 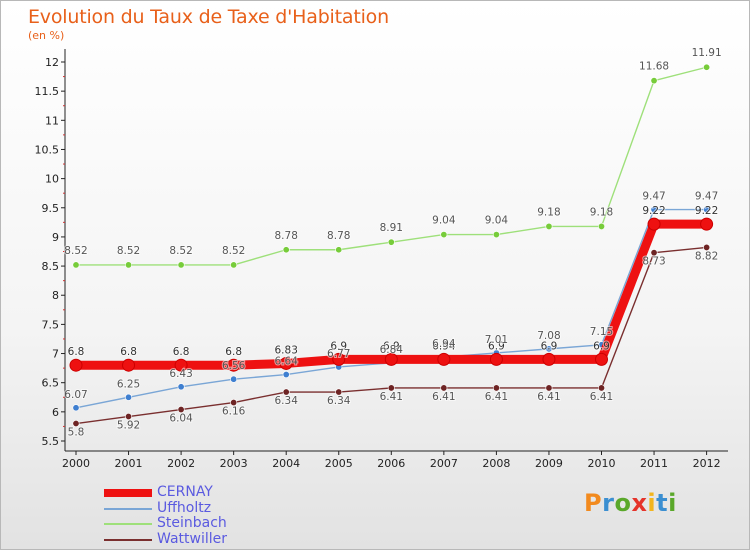 I want to click on logo-letter: t, so click(x=662, y=503).